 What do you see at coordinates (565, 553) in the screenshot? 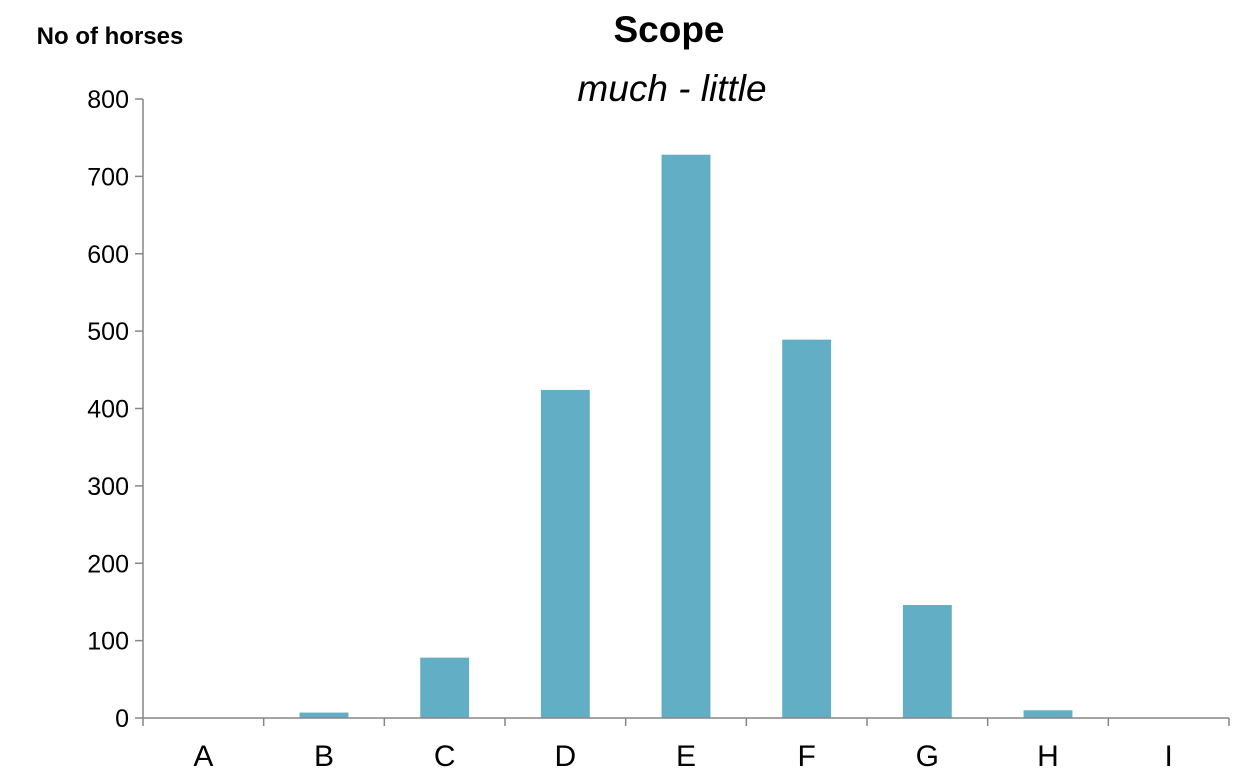
I see `bar-D` at bounding box center [565, 553].